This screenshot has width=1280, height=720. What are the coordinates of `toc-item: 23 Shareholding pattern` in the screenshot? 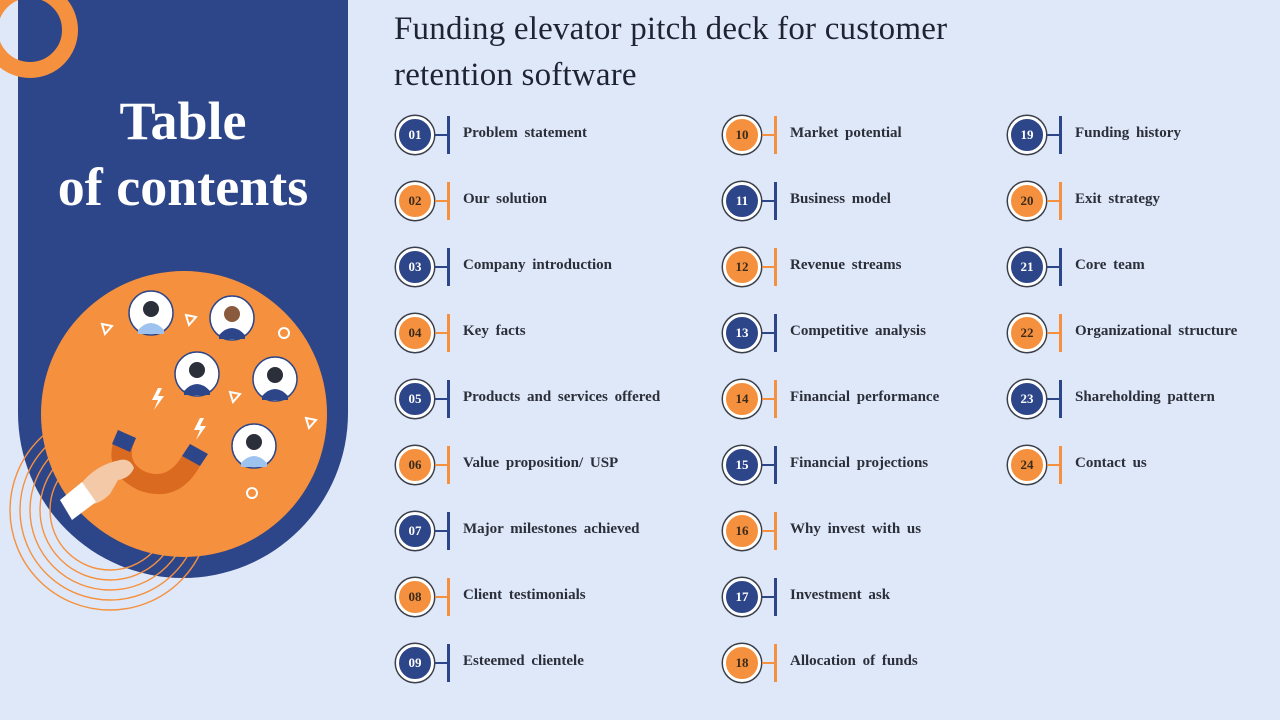 It's located at (1144, 400).